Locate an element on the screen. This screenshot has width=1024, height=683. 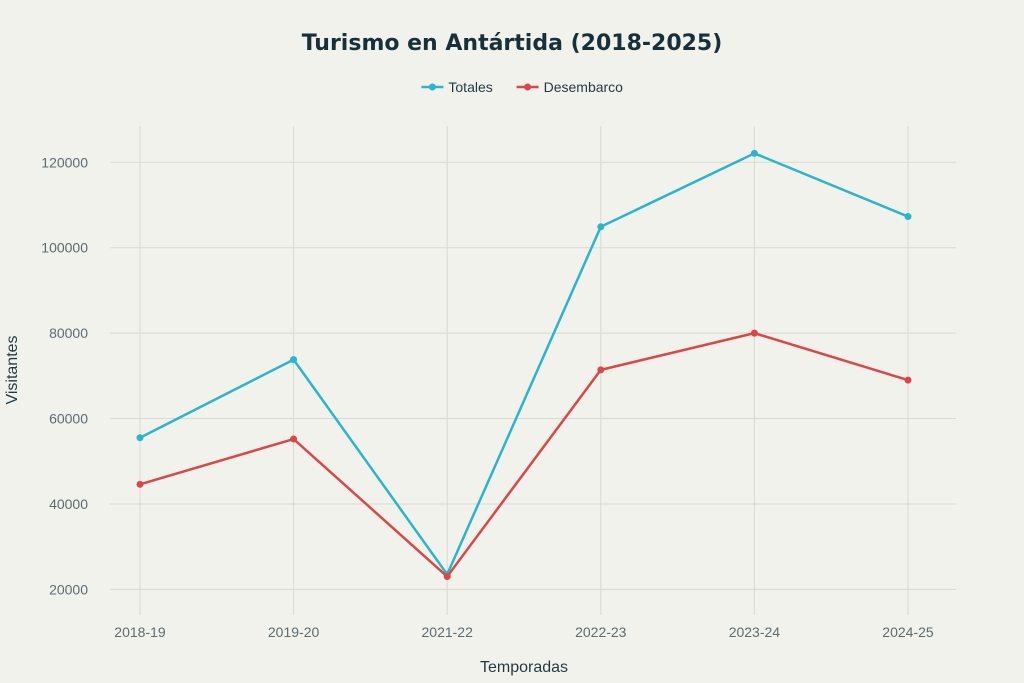
y-tick-label: 40000 is located at coordinates (68, 504).